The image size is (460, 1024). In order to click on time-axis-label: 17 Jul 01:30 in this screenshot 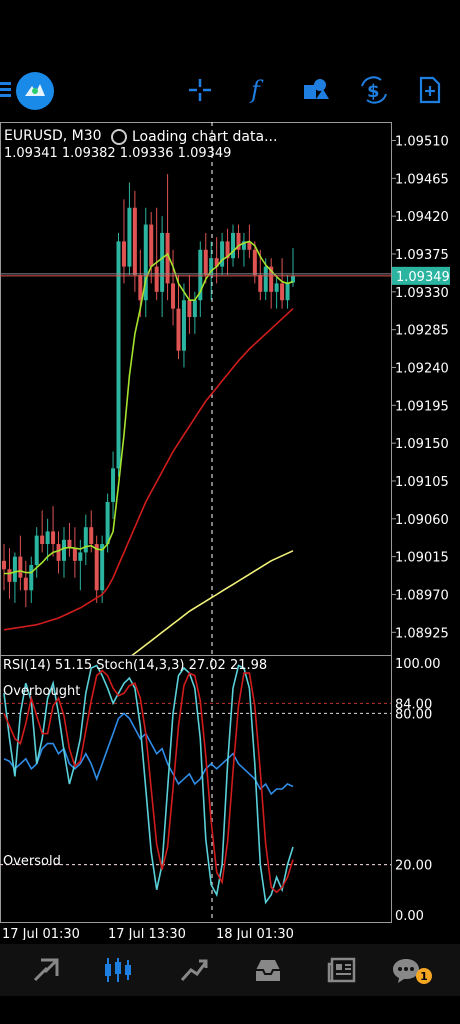, I will do `click(41, 933)`.